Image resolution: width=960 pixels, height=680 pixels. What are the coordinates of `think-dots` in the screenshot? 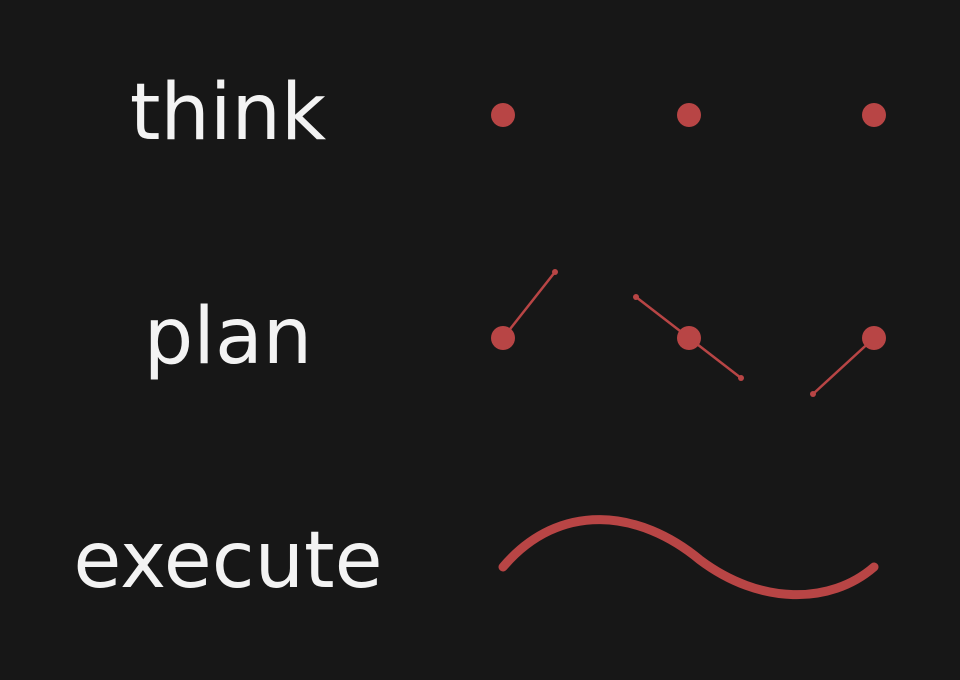 It's located at (688, 115).